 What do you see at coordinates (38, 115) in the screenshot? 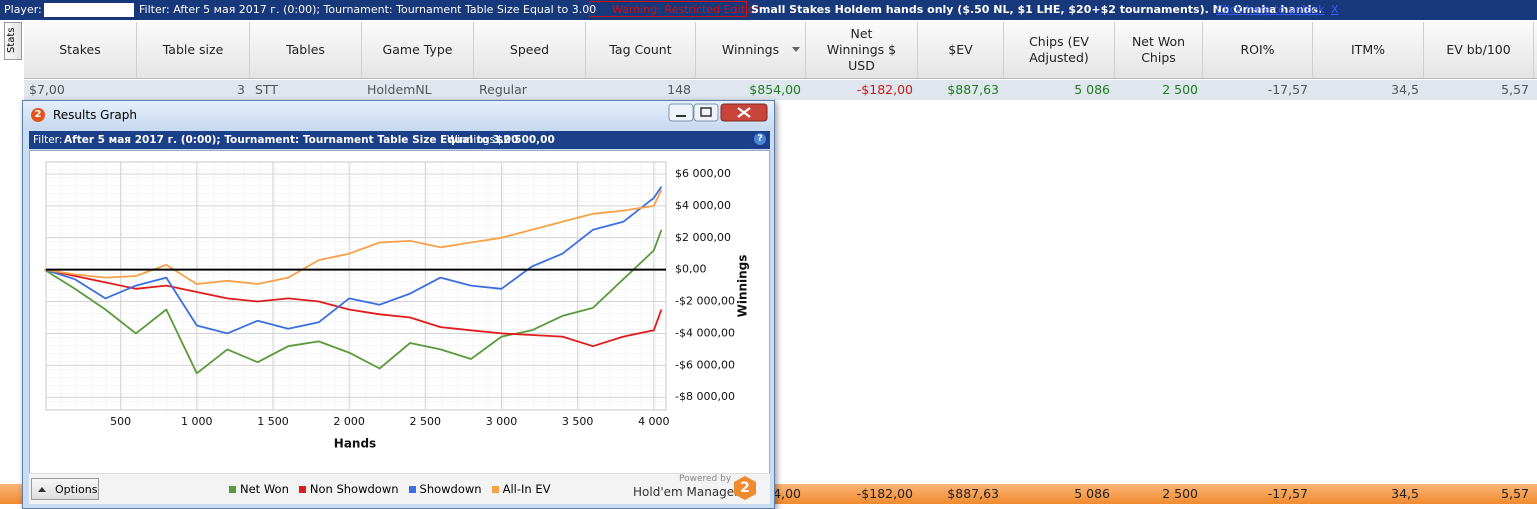
I see `app-logo: 2` at bounding box center [38, 115].